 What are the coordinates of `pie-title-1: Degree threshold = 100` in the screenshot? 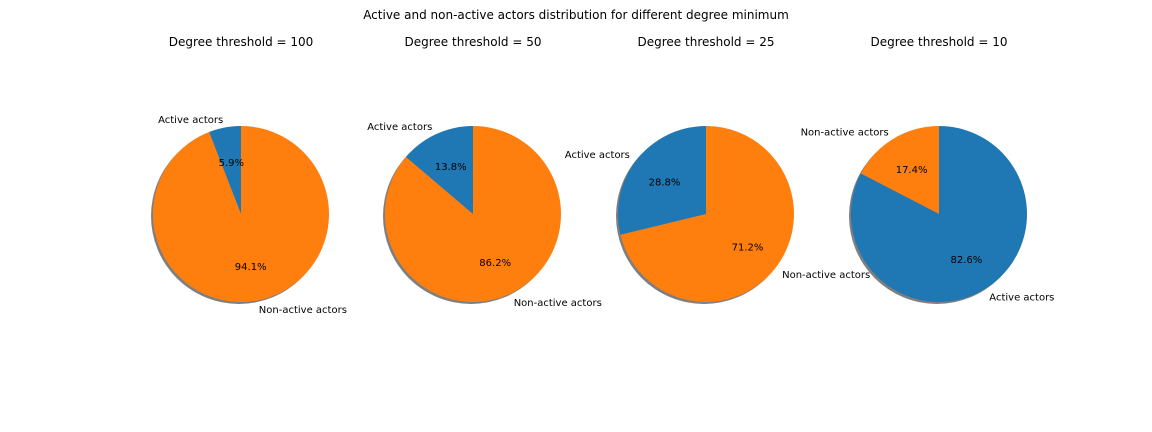 It's located at (241, 42).